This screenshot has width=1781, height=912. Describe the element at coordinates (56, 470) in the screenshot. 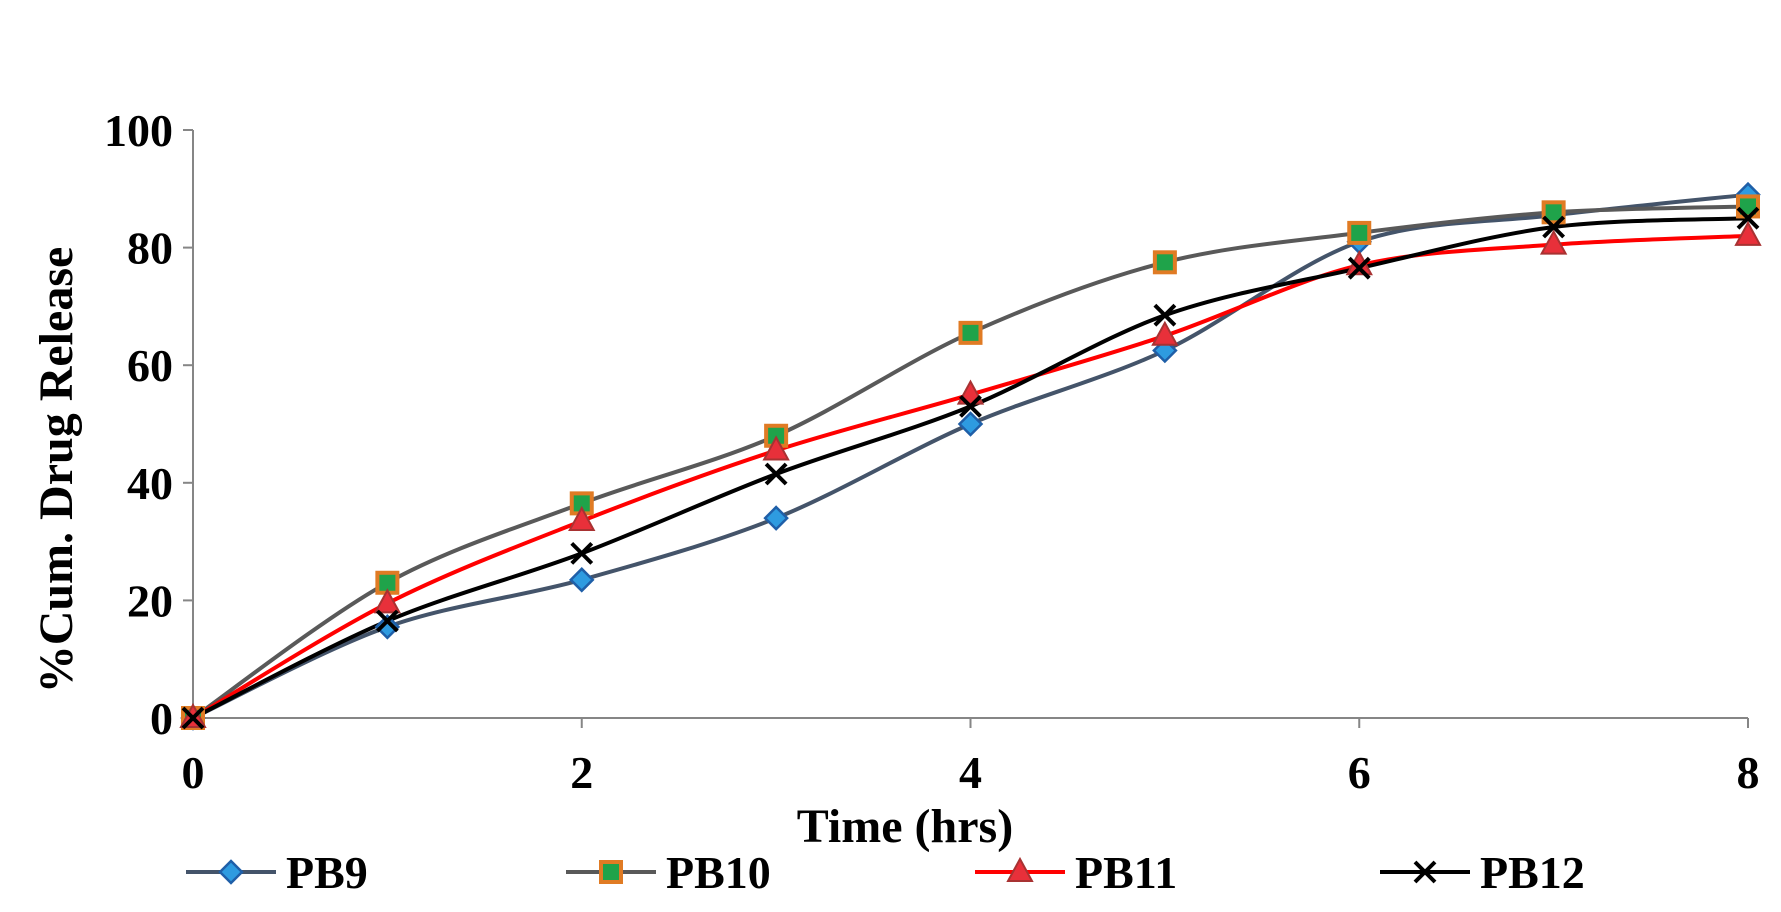

I see `y-axis-title: %Cum. Drug Release` at that location.